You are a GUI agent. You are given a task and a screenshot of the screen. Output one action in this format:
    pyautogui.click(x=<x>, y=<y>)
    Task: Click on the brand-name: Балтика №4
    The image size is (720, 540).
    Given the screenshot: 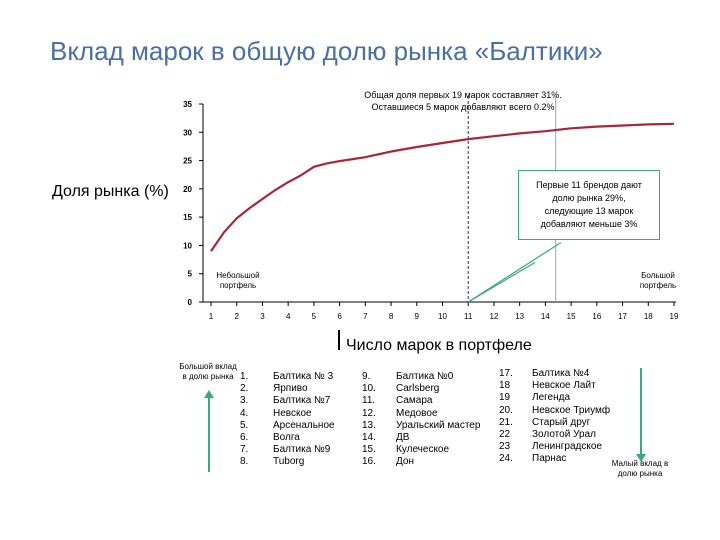 What is the action you would take?
    pyautogui.click(x=561, y=373)
    